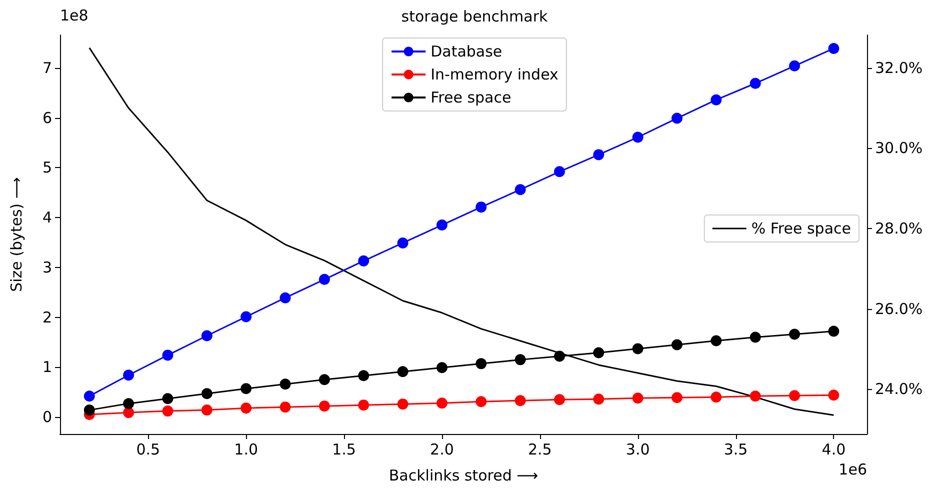 This screenshot has height=493, width=949. What do you see at coordinates (47, 317) in the screenshot?
I see `y-tick-label: 2` at bounding box center [47, 317].